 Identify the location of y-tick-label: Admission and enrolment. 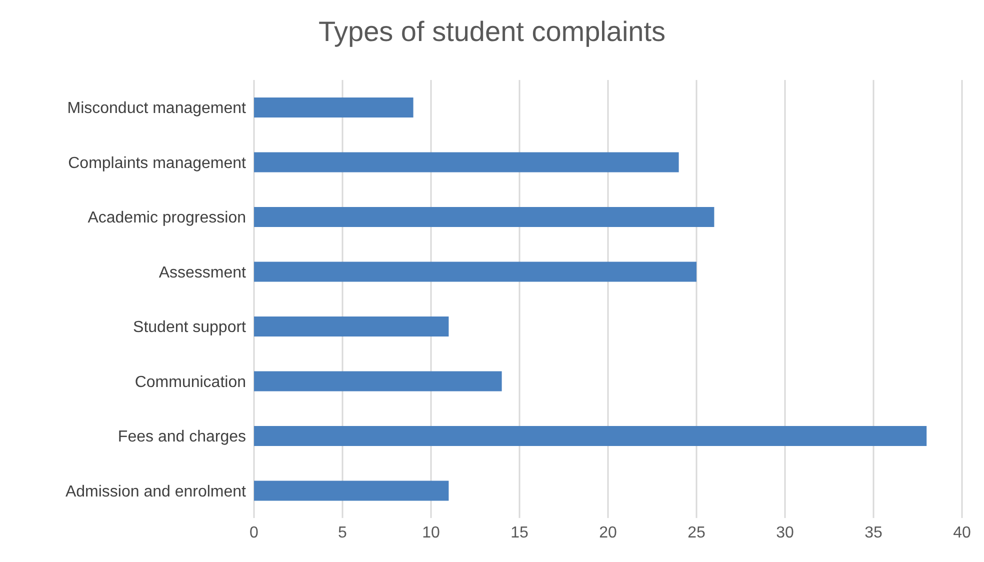
(156, 491).